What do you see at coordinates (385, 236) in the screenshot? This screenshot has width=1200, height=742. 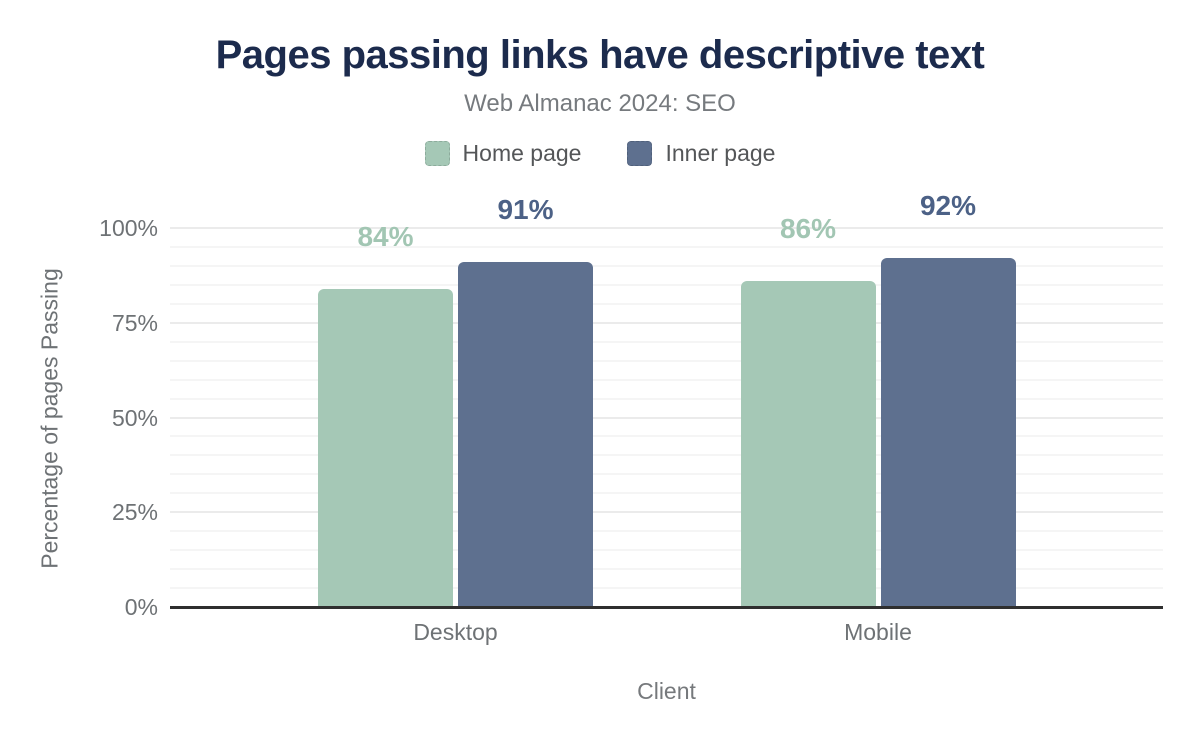 I see `data-label: 84%` at bounding box center [385, 236].